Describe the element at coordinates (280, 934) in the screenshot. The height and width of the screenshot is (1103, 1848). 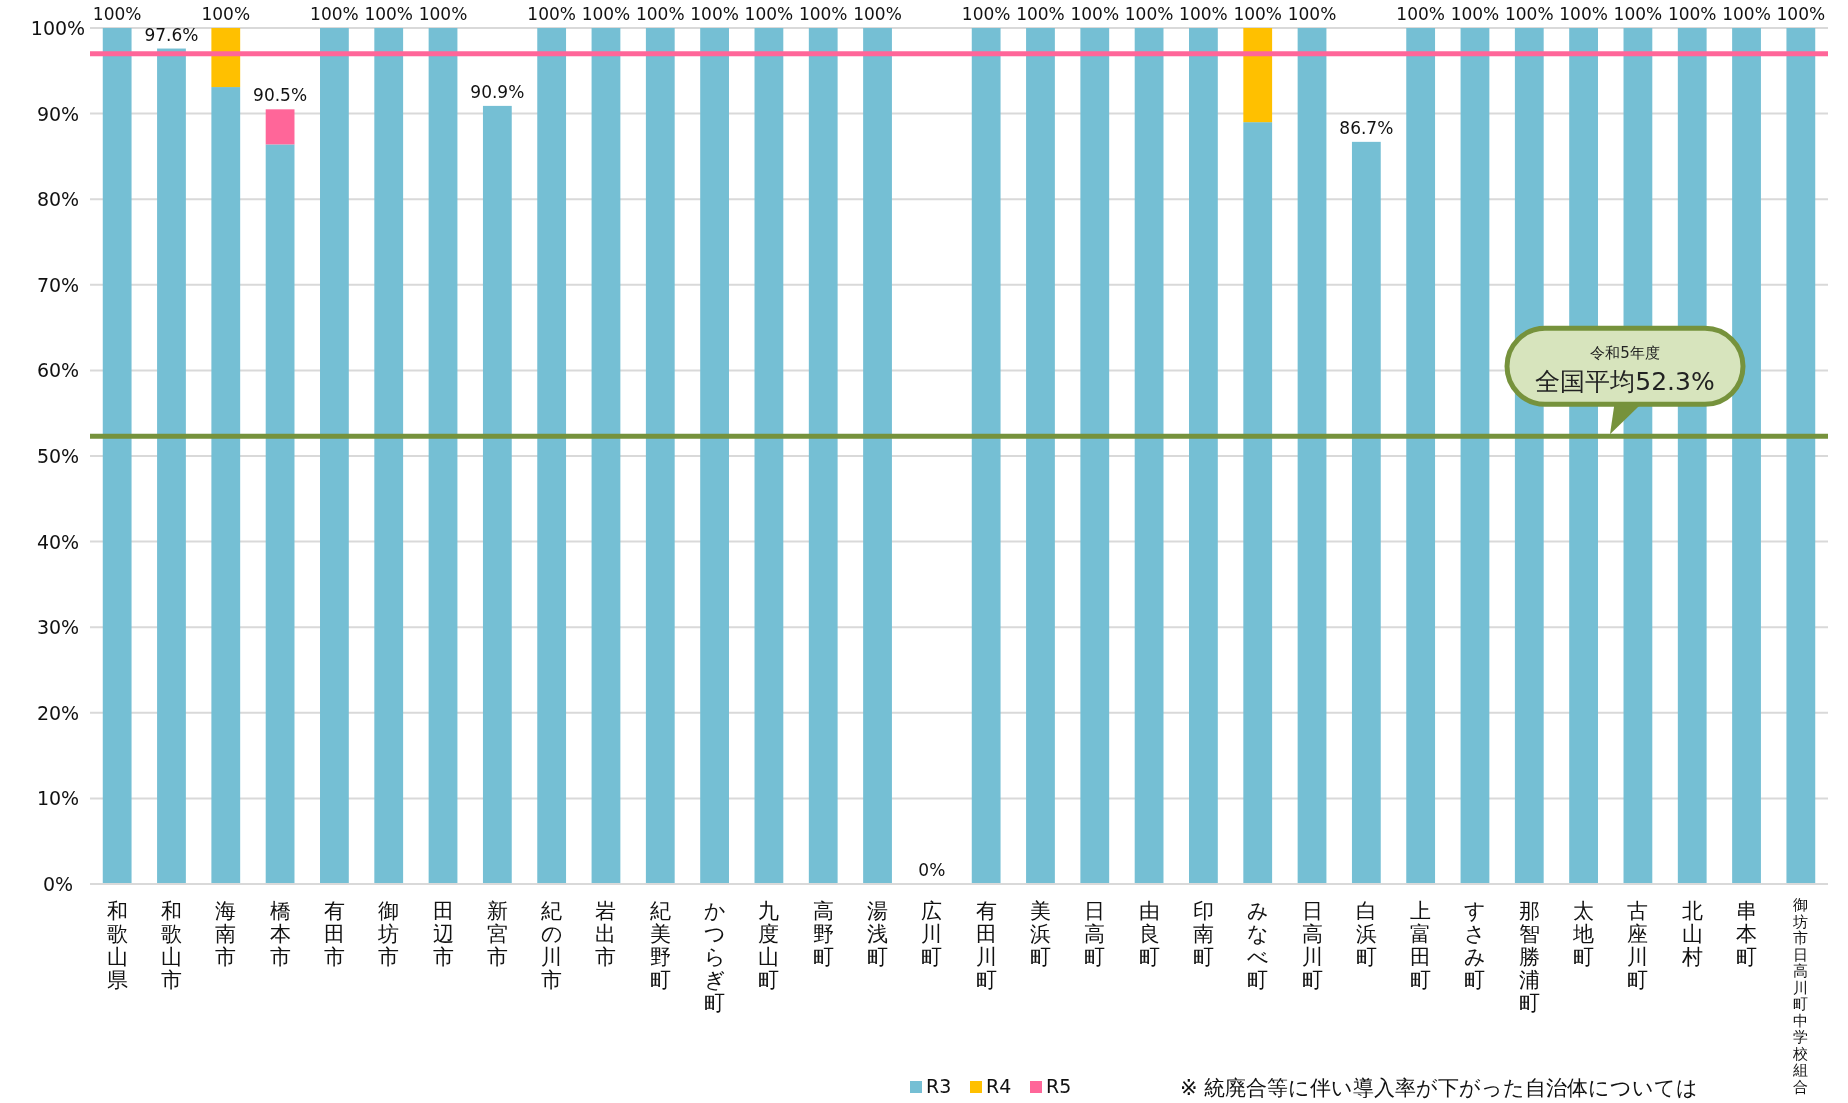
I see `x-tick-label: 橋本市` at that location.